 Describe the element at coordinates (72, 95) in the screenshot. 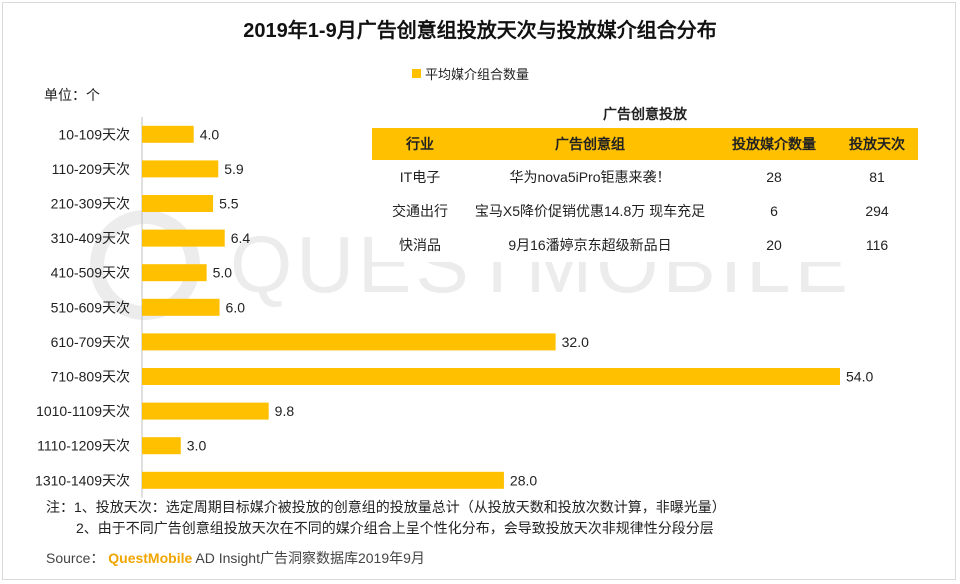

I see `unit-label: 单位：个` at that location.